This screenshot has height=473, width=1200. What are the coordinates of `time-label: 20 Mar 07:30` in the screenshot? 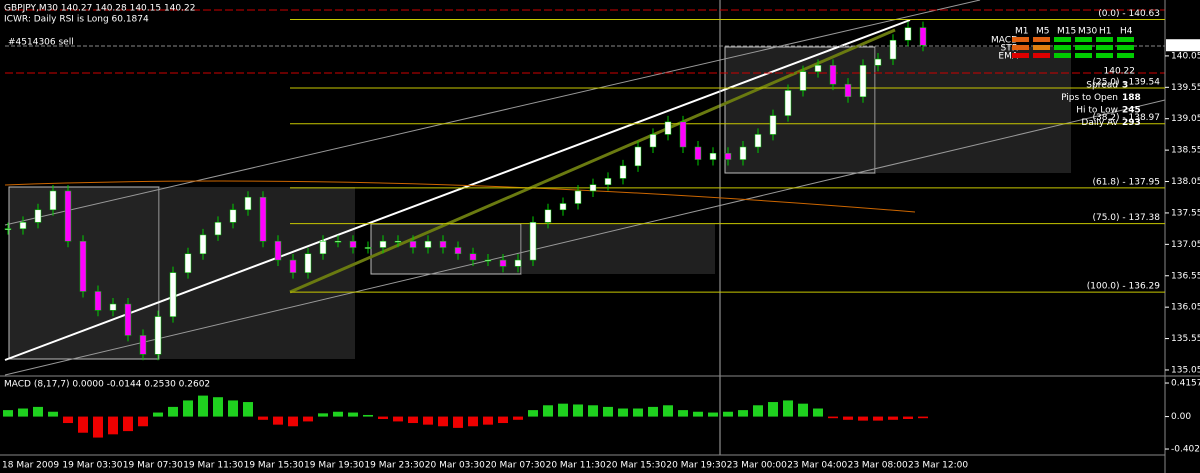 It's located at (515, 466).